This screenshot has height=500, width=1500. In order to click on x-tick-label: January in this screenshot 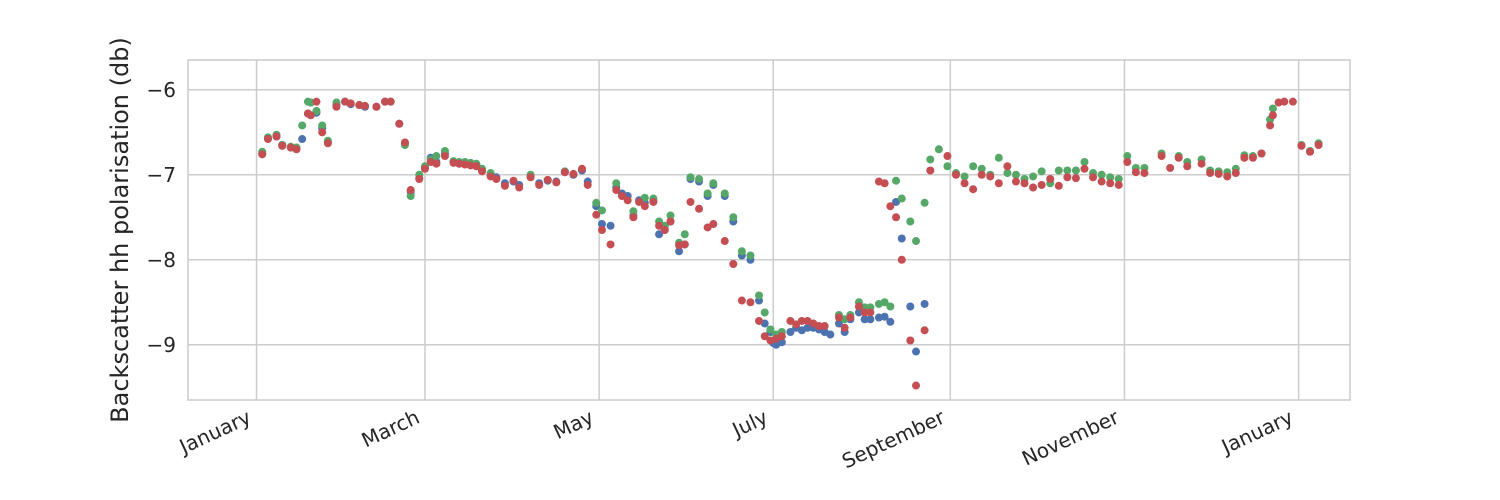, I will do `click(214, 432)`.